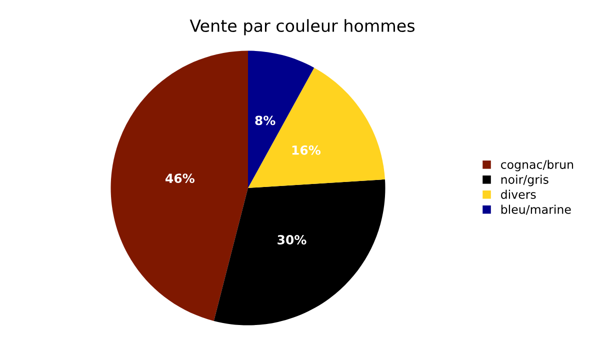 The image size is (605, 340). I want to click on legend-label: divers, so click(518, 194).